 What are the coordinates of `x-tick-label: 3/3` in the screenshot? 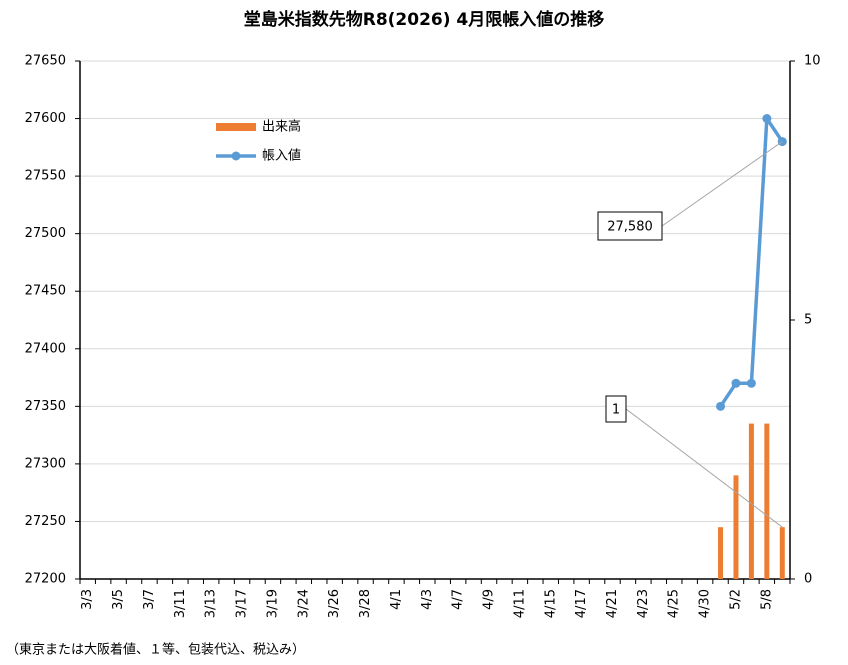 It's located at (87, 599).